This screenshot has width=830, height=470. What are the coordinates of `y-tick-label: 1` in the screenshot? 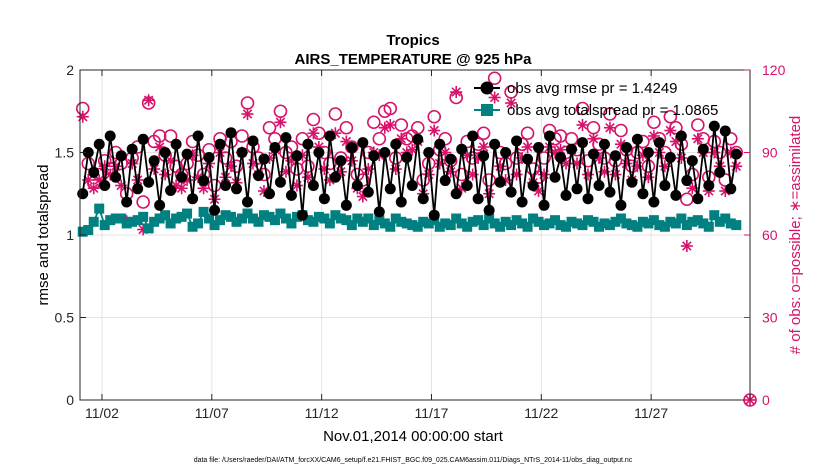 It's located at (70, 235).